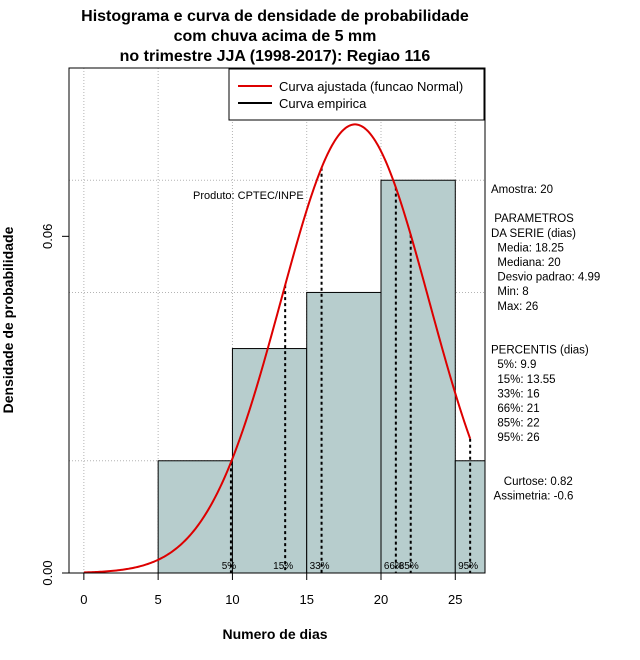 This screenshot has height=660, width=640. Describe the element at coordinates (306, 599) in the screenshot. I see `x-tick-label: 15` at that location.